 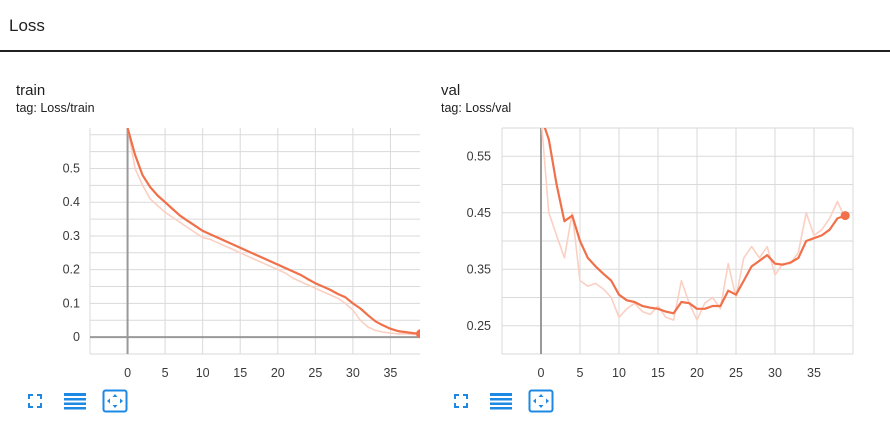 What do you see at coordinates (479, 326) in the screenshot?
I see `y-tick-label: 0.25` at bounding box center [479, 326].